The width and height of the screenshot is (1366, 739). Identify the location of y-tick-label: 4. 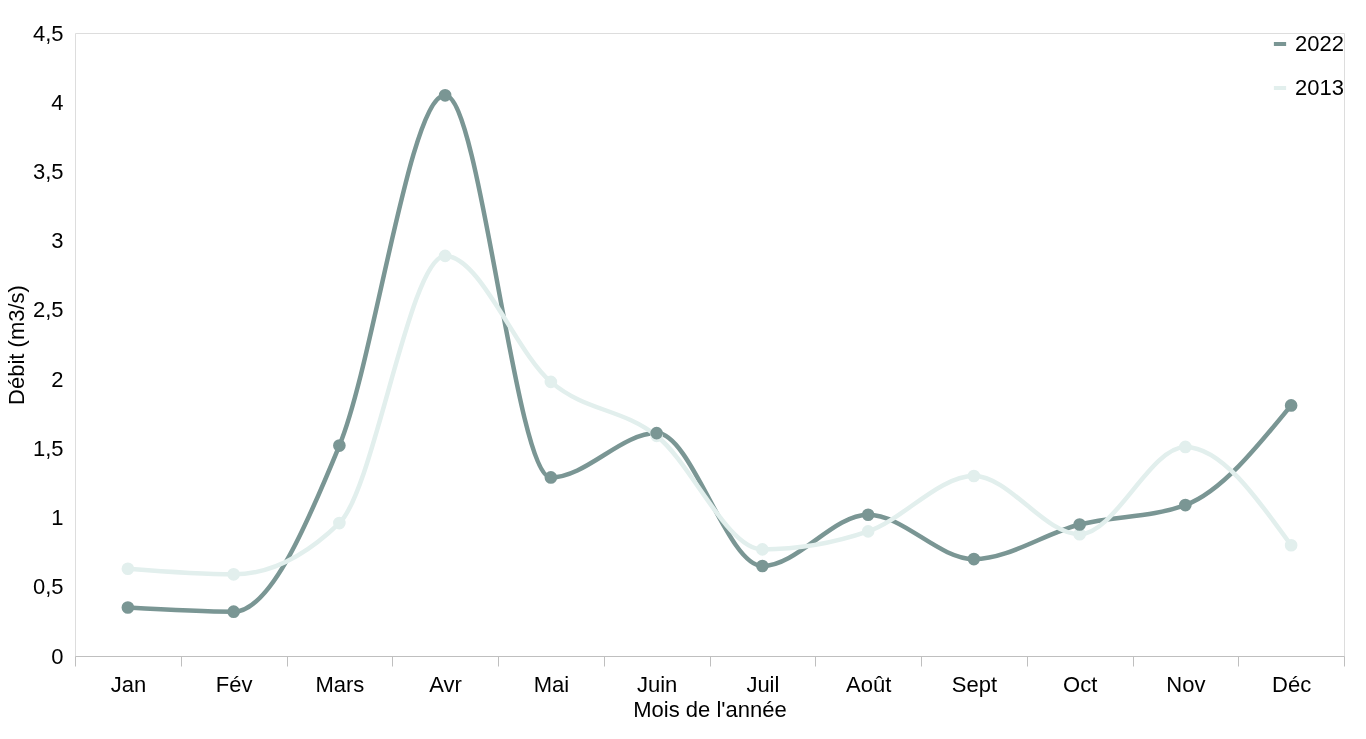
(57, 102).